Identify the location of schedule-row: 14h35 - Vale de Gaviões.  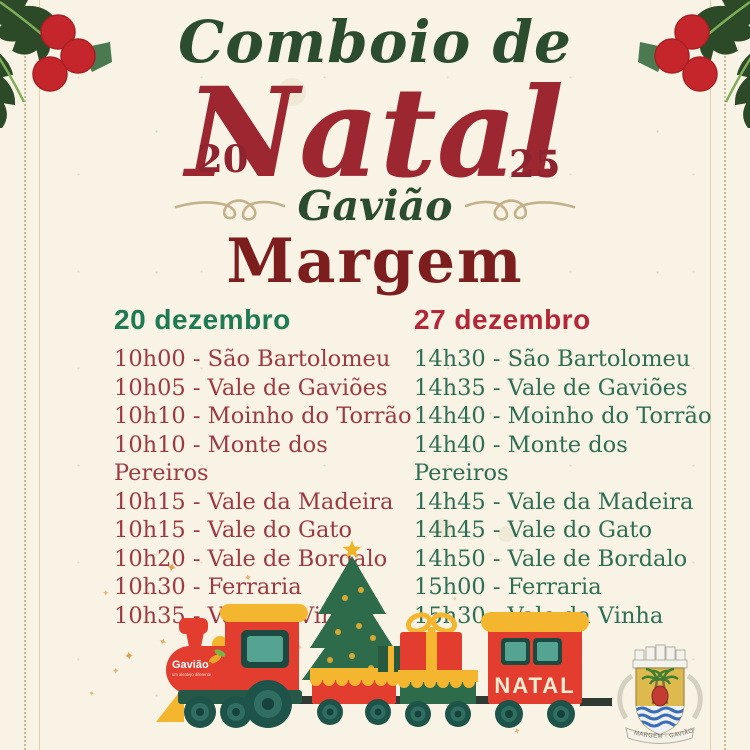
(551, 387).